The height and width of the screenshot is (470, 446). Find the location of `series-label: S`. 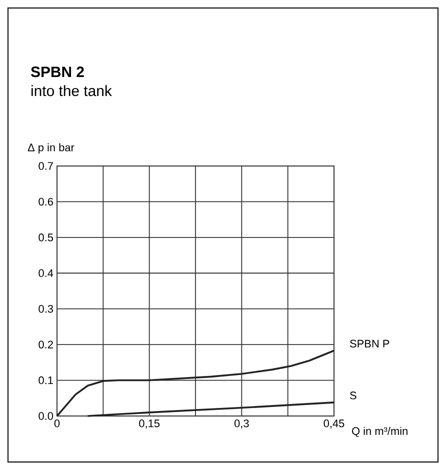

series-label: S is located at coordinates (353, 396).